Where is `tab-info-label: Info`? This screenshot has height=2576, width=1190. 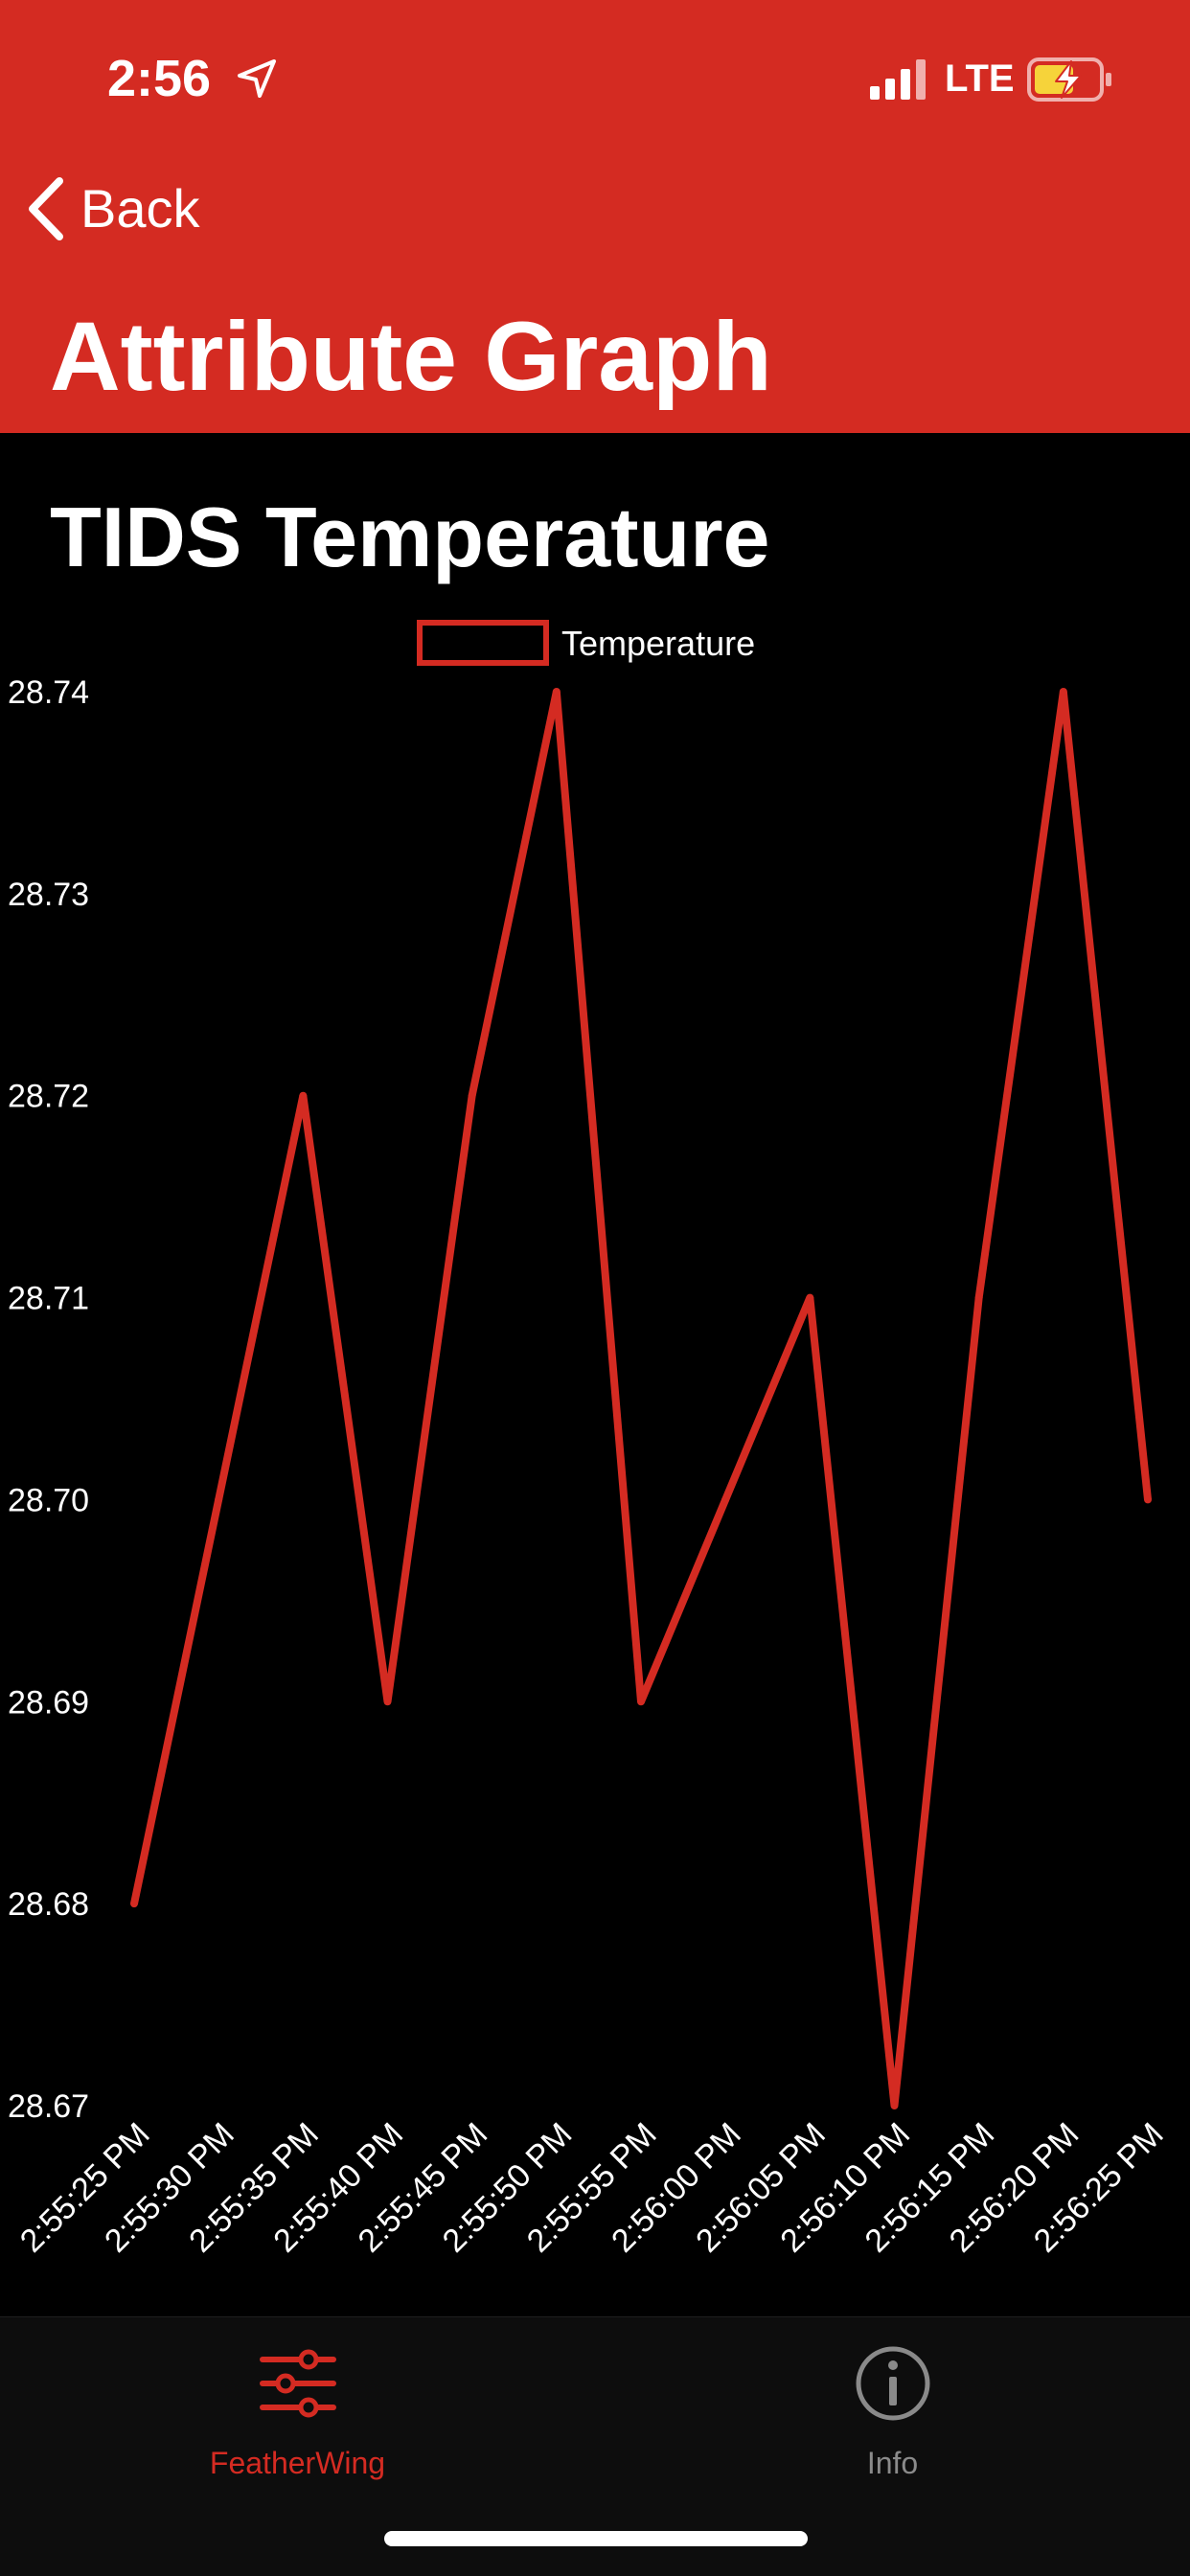
tab-info-label: Info is located at coordinates (893, 2463).